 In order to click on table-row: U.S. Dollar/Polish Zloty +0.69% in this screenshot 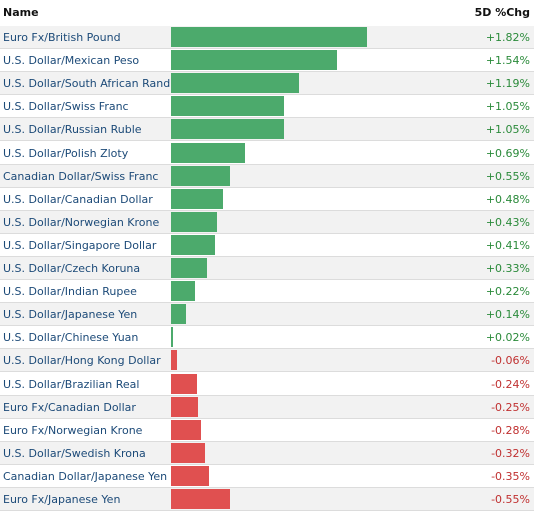, I will do `click(267, 153)`.